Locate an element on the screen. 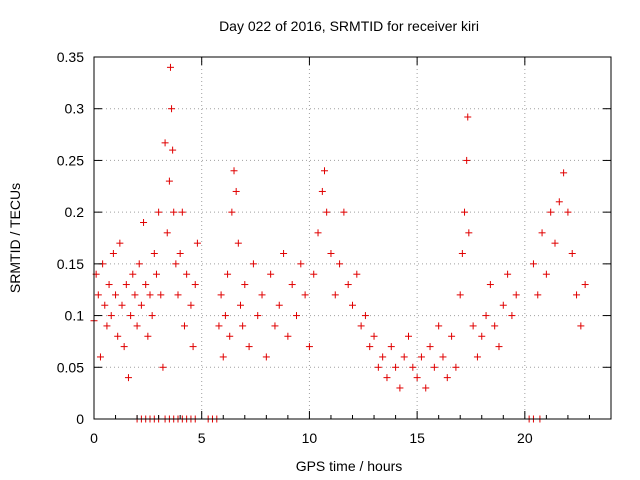 This screenshot has height=480, width=640. y-tick-label: 0.35 is located at coordinates (70, 57).